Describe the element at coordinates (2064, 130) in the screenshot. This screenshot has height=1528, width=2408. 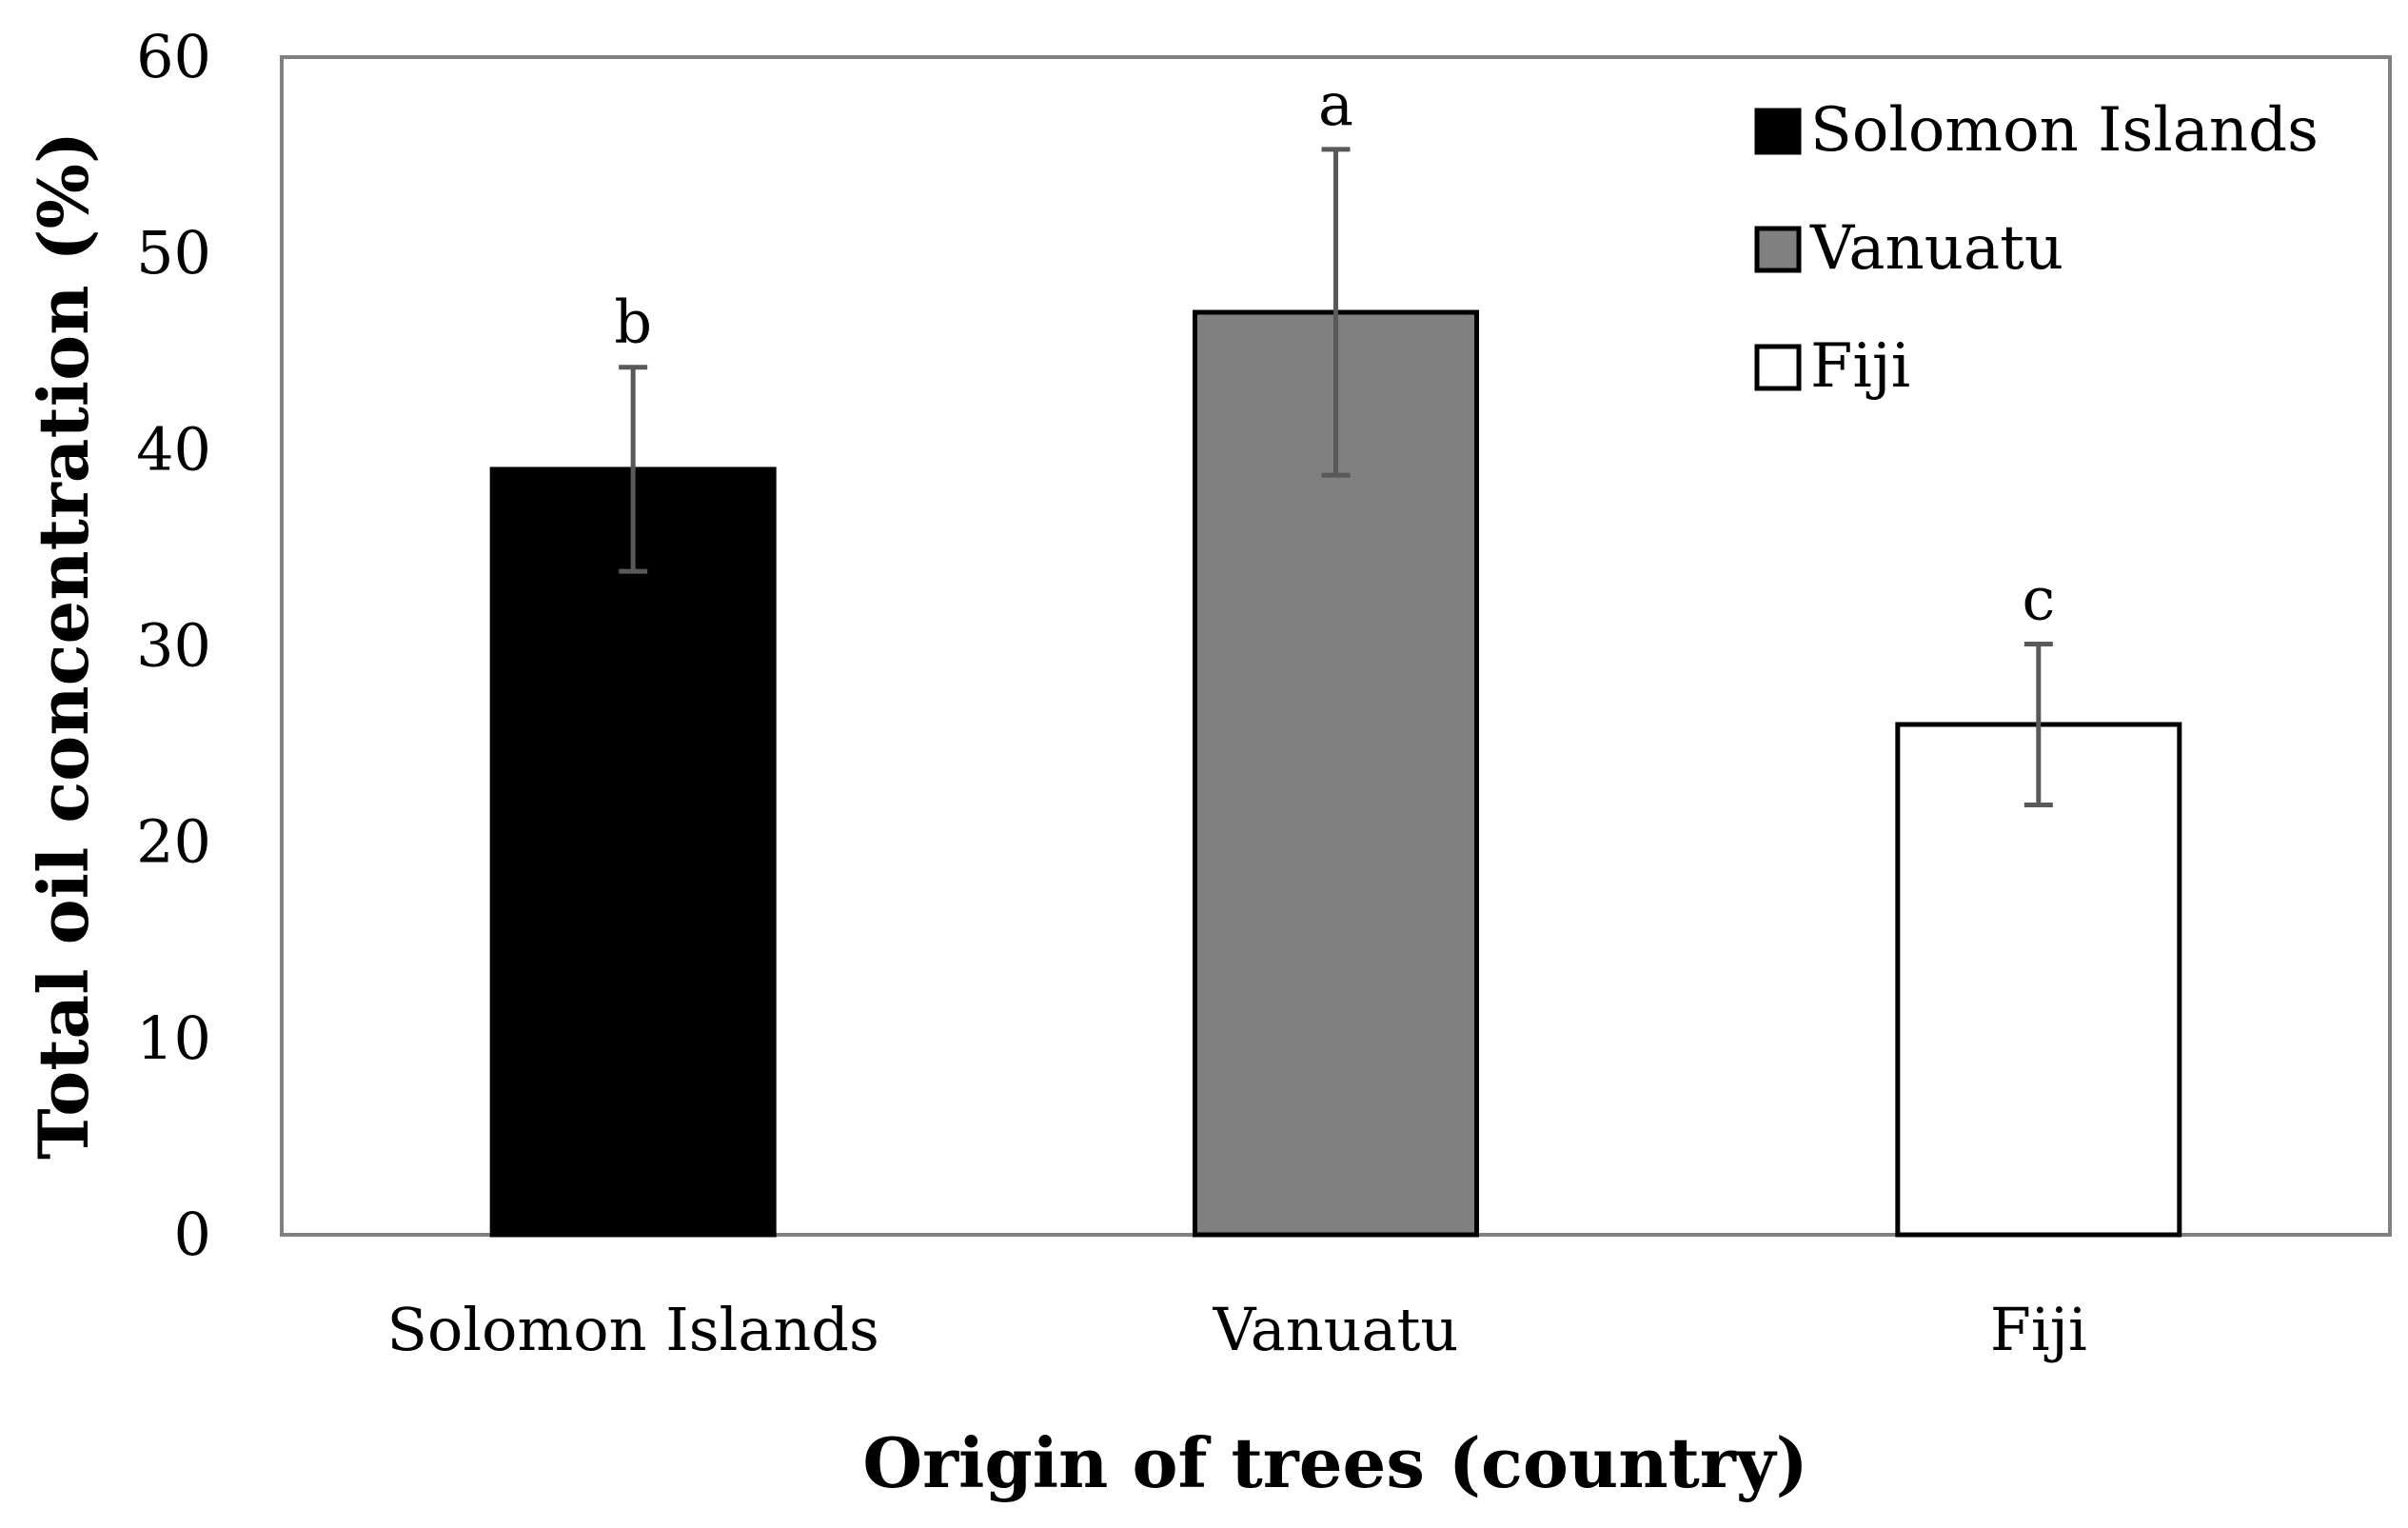
I see `legend-label: Solomon Islands` at that location.